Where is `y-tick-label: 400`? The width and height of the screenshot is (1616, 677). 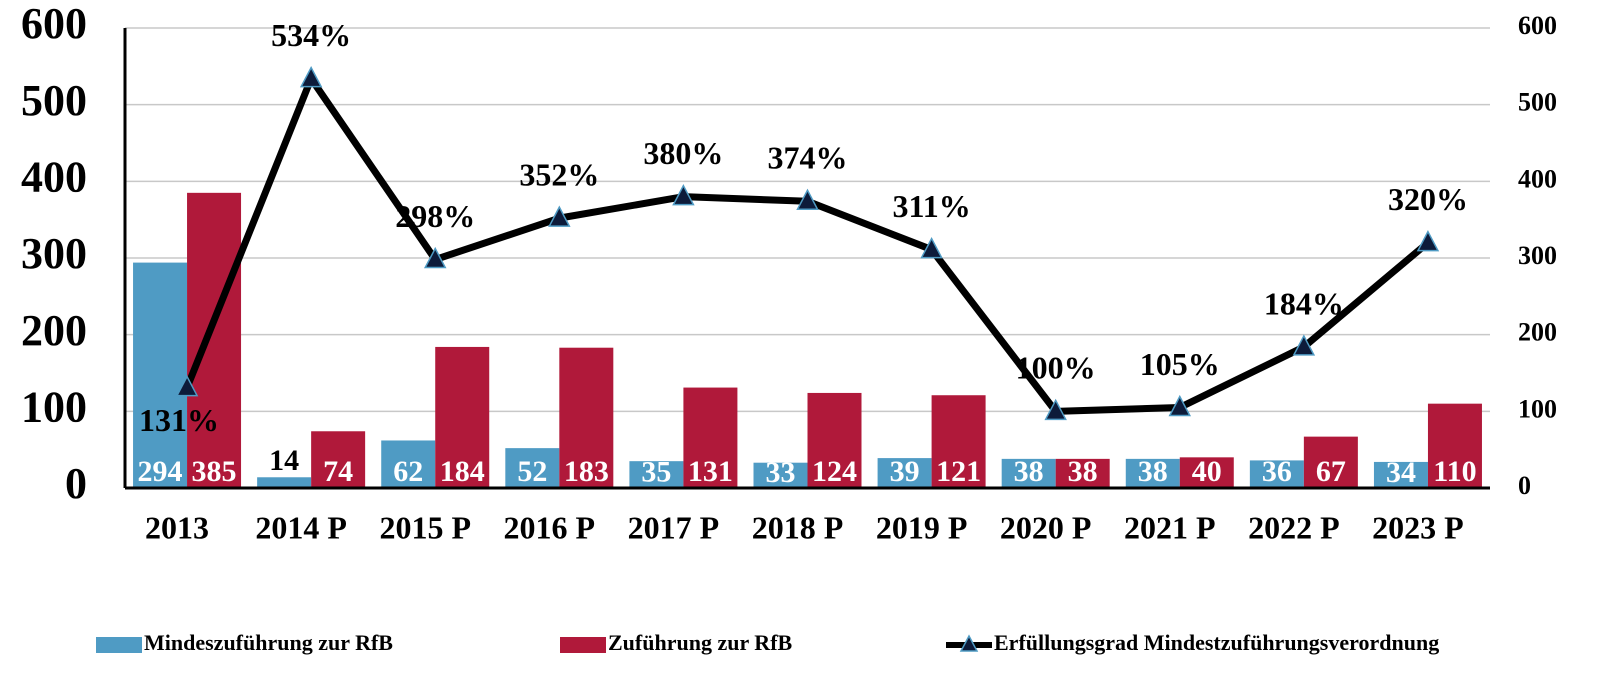 y-tick-label: 400 is located at coordinates (54, 176).